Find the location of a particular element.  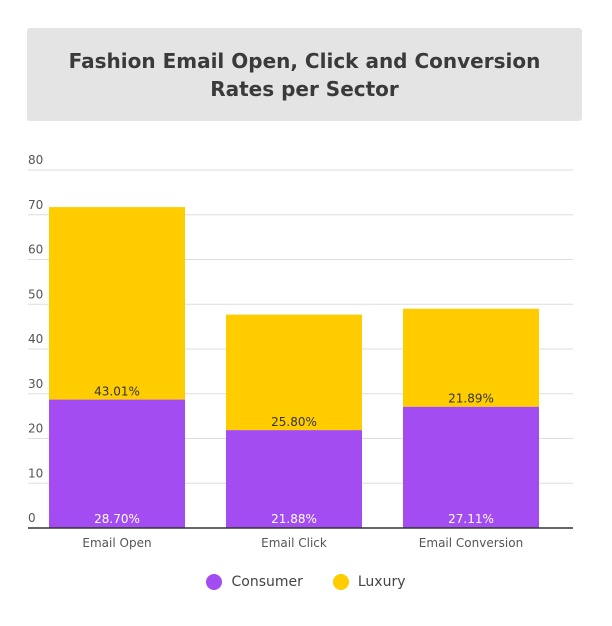

x-tick-label-0: Email Open is located at coordinates (116, 543).